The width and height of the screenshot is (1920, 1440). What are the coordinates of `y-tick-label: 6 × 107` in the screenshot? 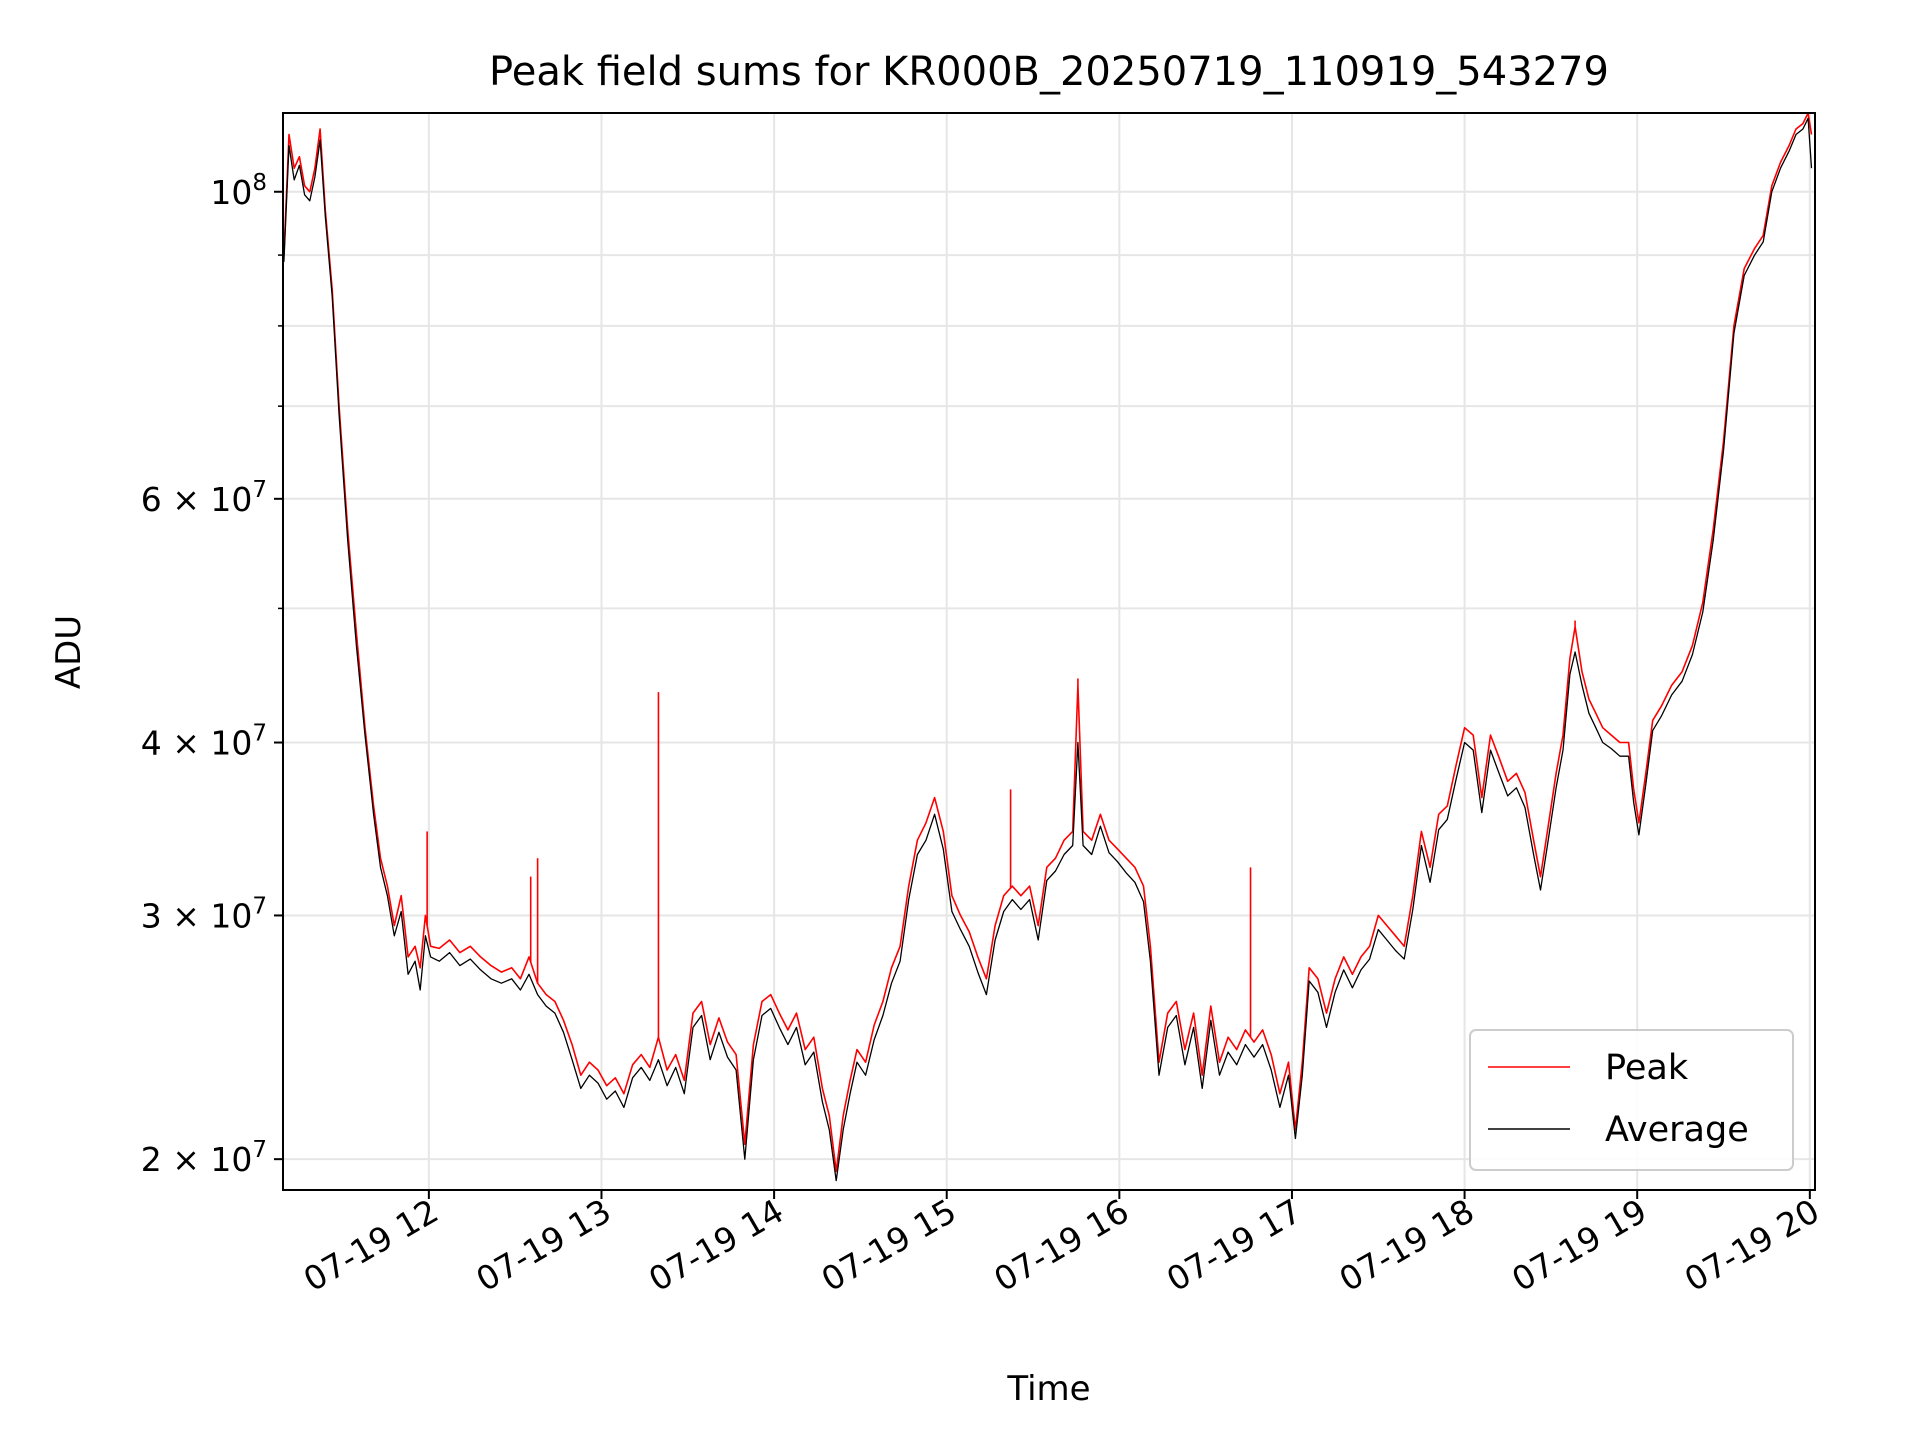 It's located at (204, 498).